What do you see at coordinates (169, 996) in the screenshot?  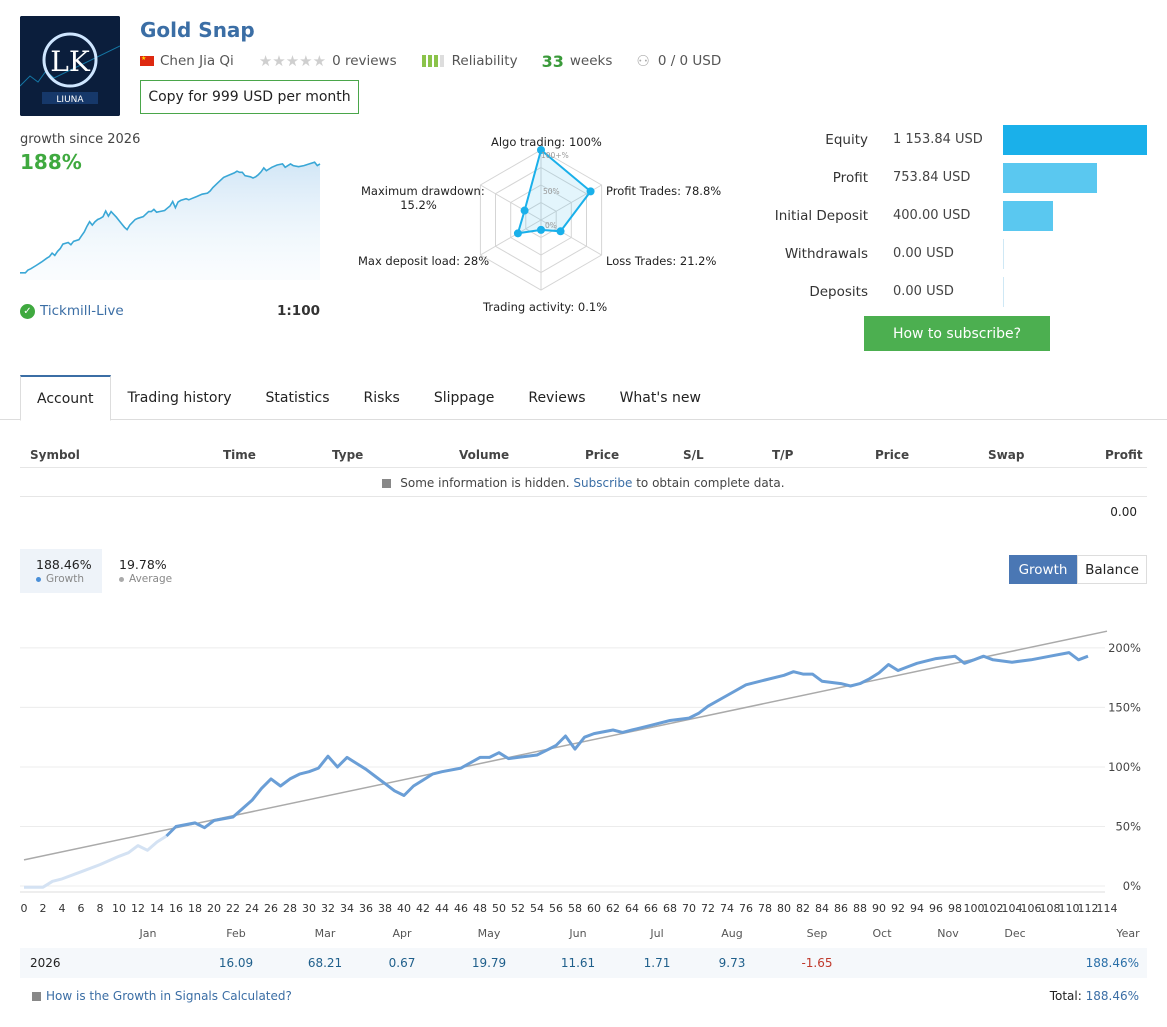 I see `growth-calc-text: How is the Growth in Signals Calculated?` at bounding box center [169, 996].